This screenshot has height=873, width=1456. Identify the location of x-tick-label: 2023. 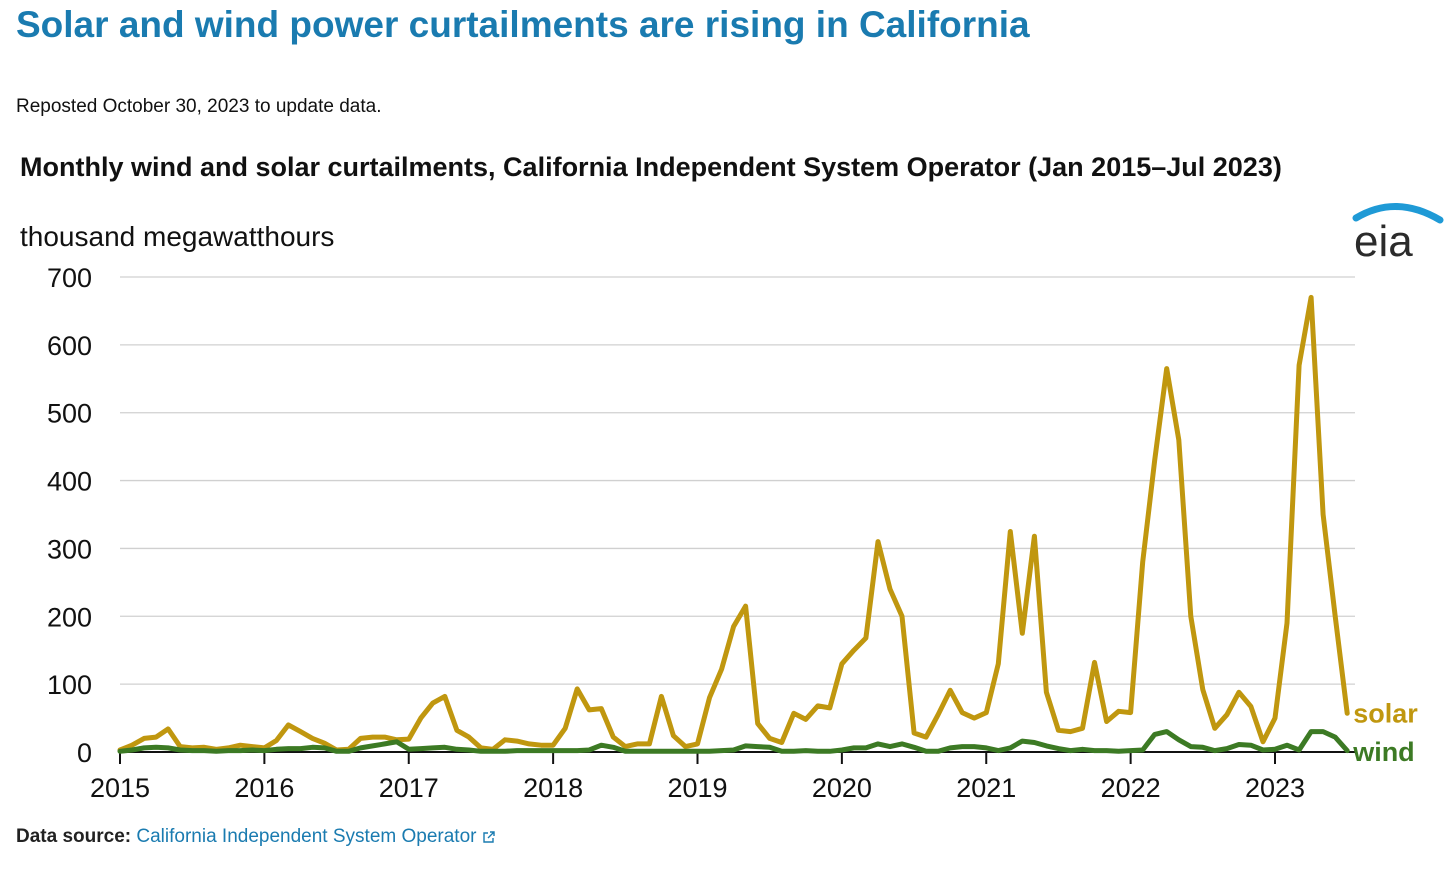
(1275, 788).